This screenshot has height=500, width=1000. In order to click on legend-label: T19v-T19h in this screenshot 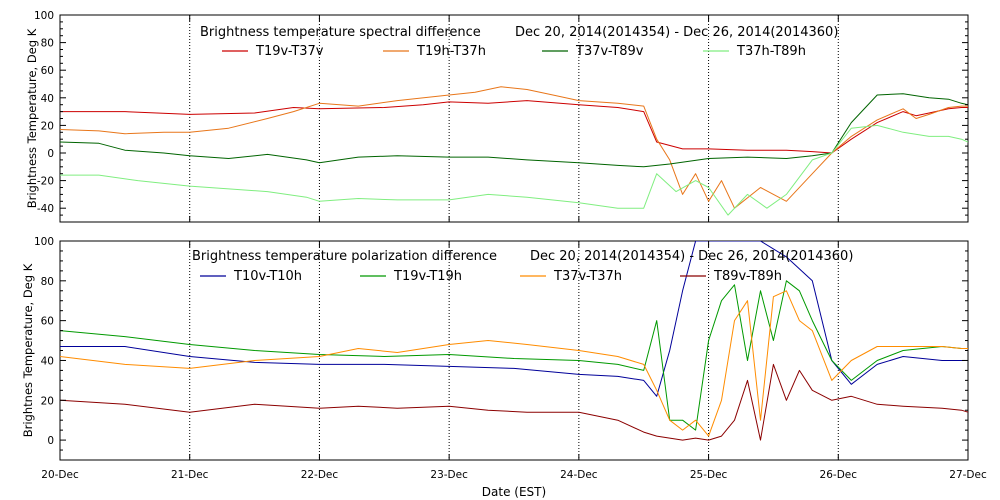, I will do `click(427, 276)`.